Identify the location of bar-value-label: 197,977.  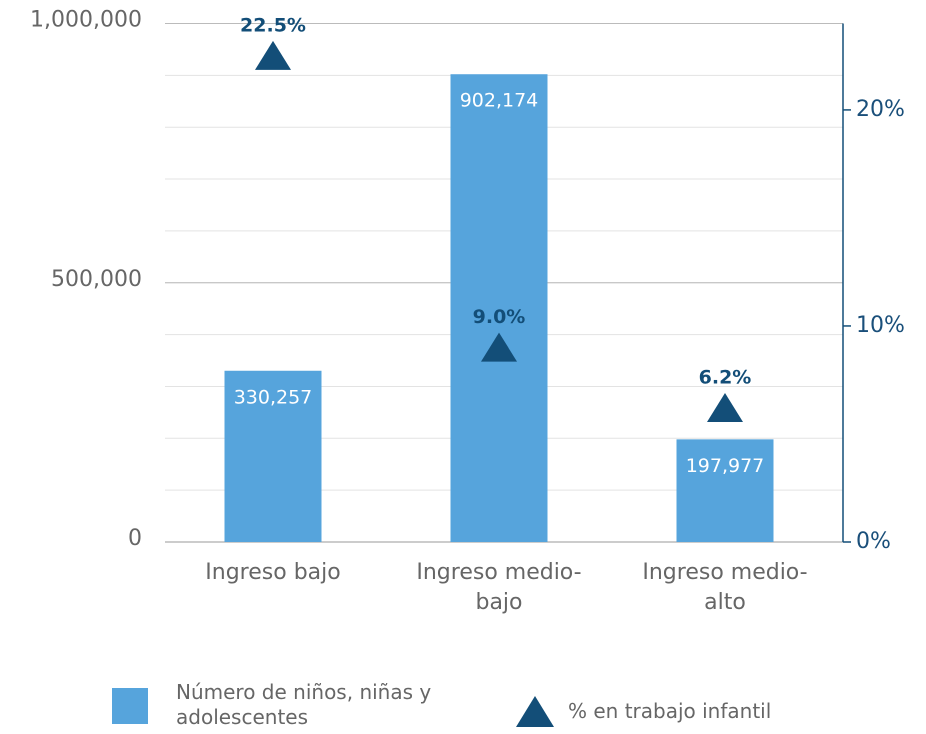
(725, 466).